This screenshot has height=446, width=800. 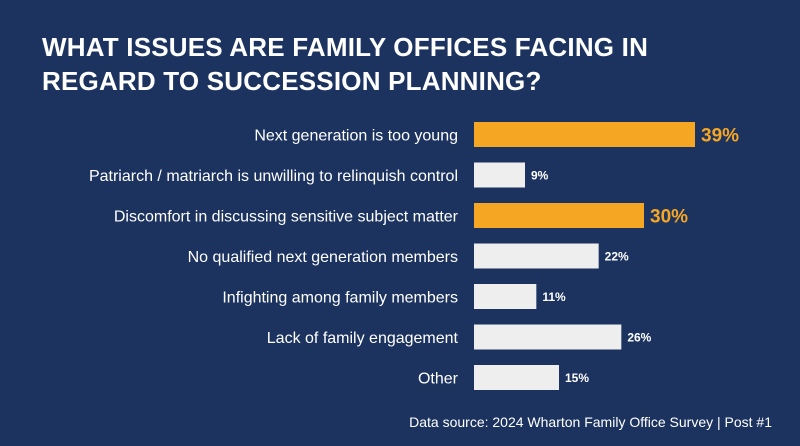 What do you see at coordinates (438, 379) in the screenshot?
I see `category-label: Other` at bounding box center [438, 379].